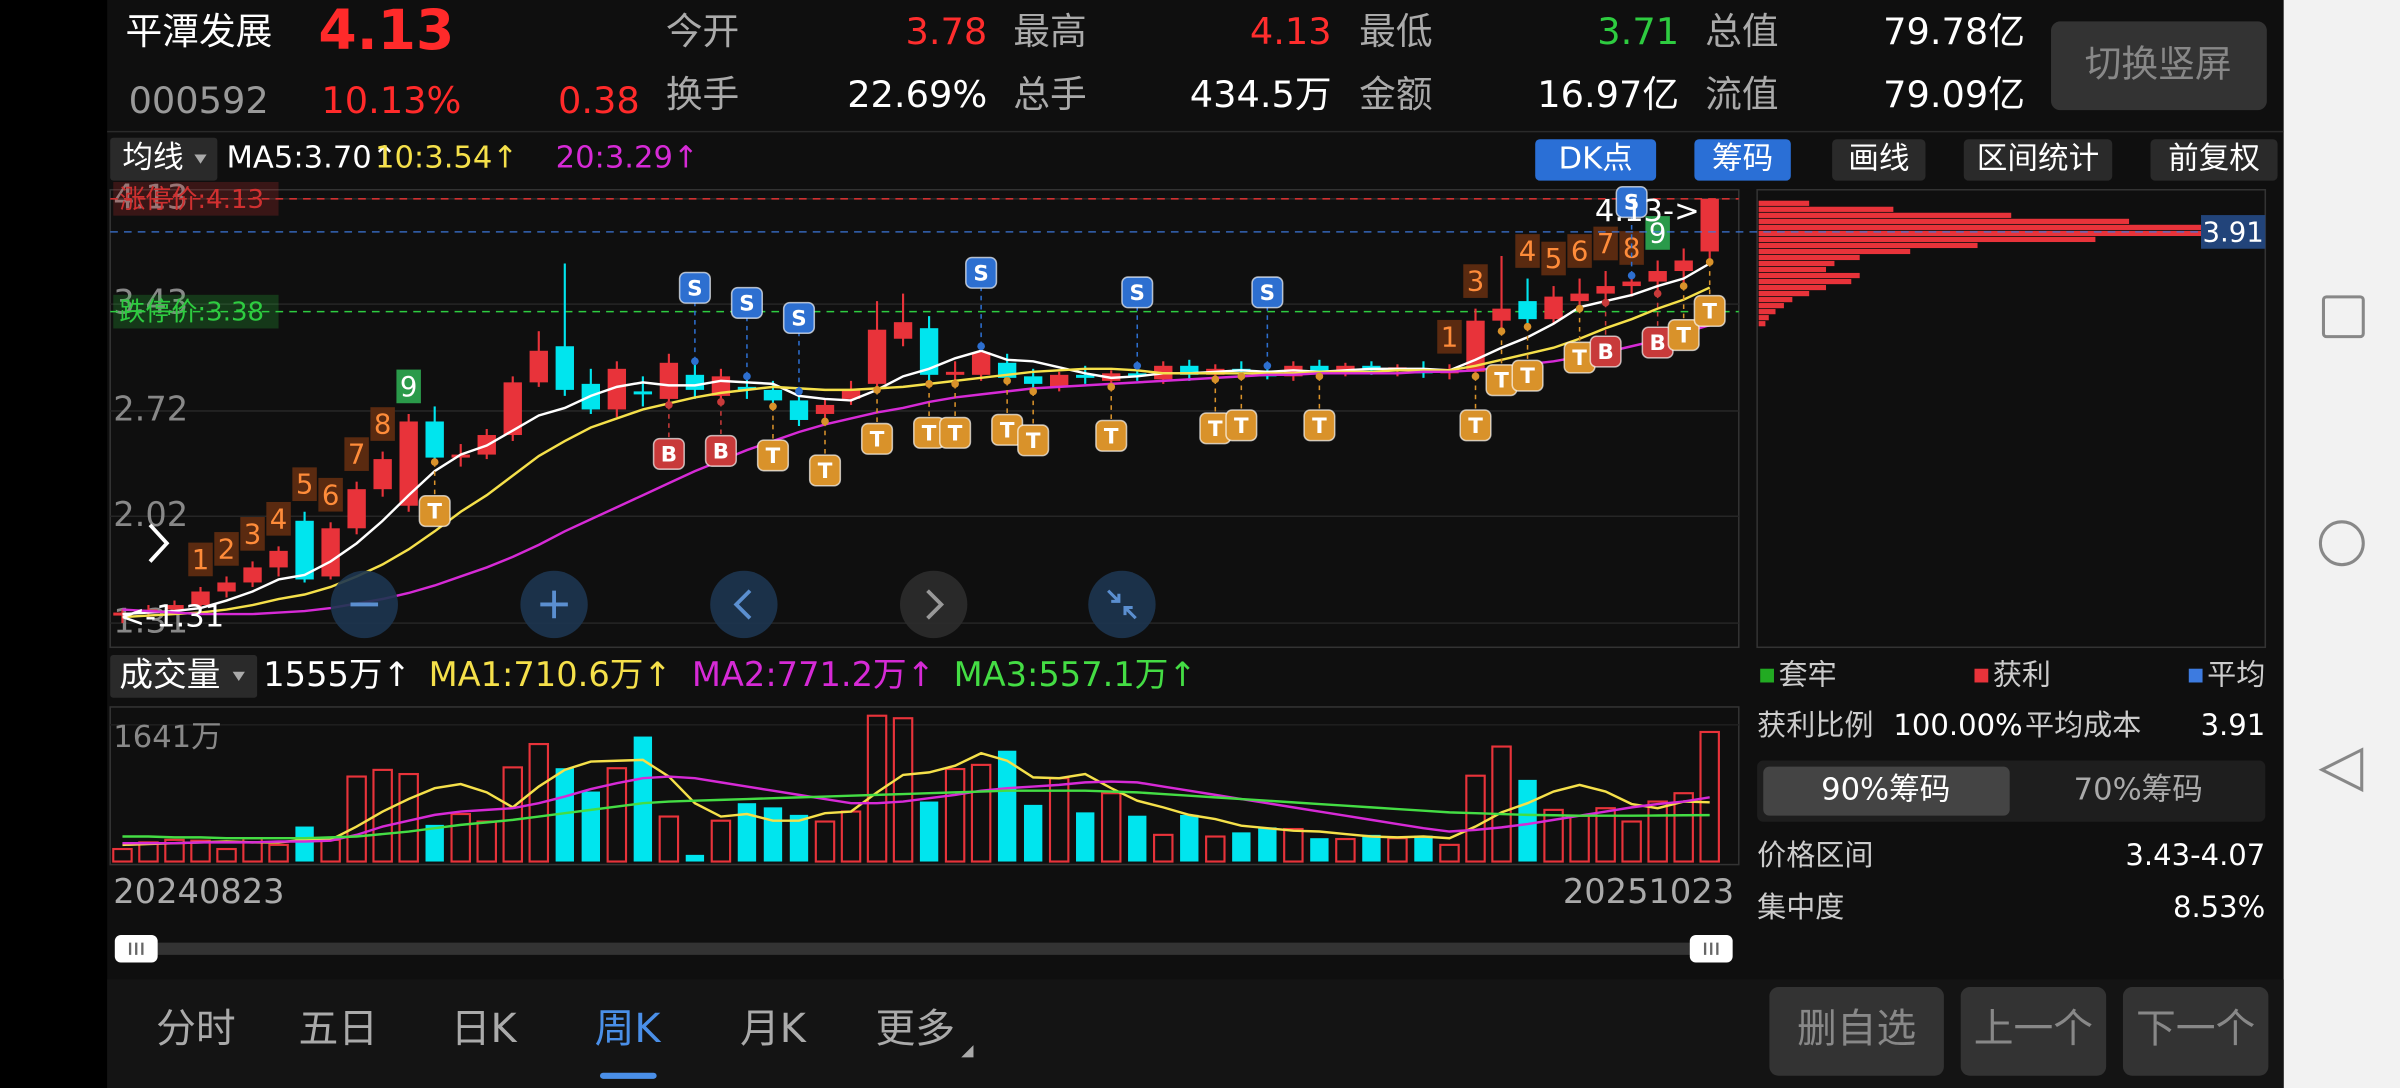 The image size is (2400, 1088). Describe the element at coordinates (152, 158) in the screenshot. I see `ma-menu-label: 均线` at that location.